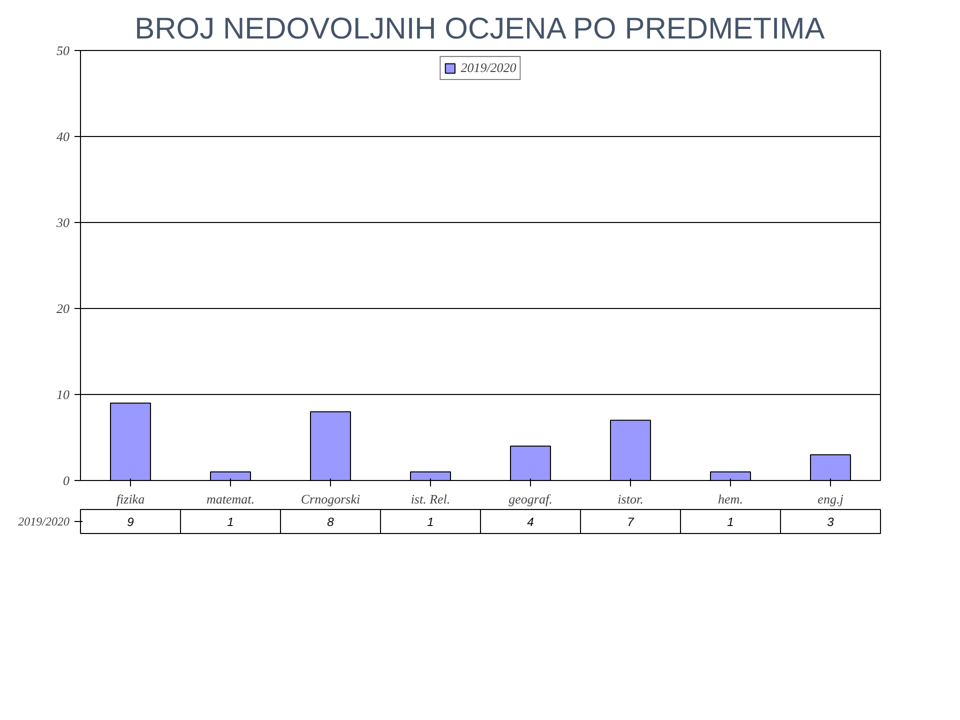  What do you see at coordinates (479, 29) in the screenshot?
I see `chart-title: BROJ NEDOVOLJNIH OCJENA PO PREDMETIMA` at bounding box center [479, 29].